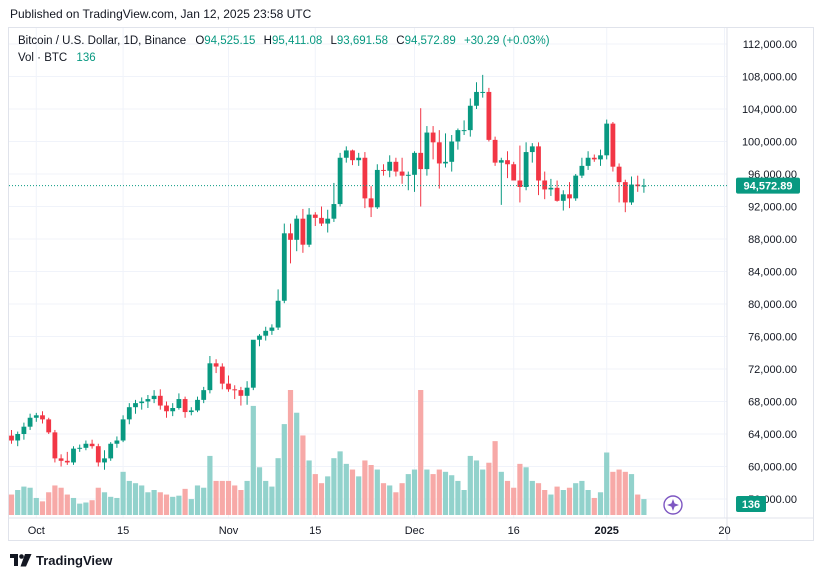 The image size is (823, 579). I want to click on x-tick-label: 2025, so click(606, 531).